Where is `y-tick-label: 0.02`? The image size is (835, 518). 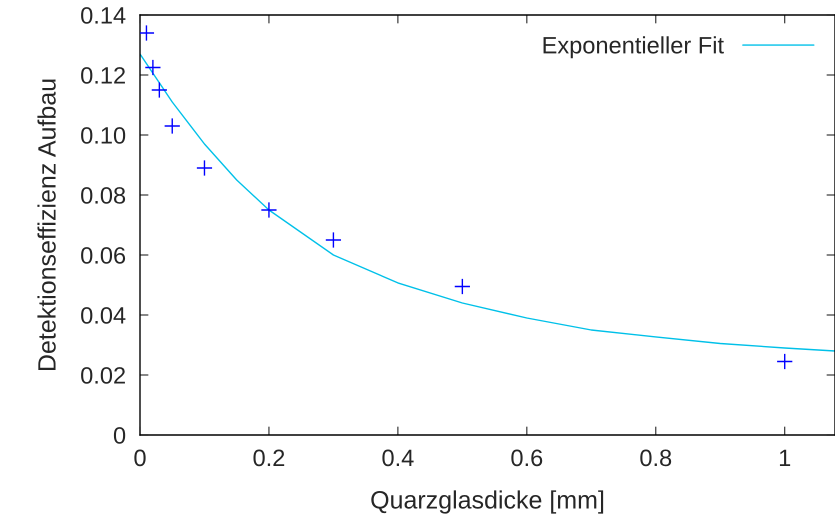 y-tick-label: 0.02 is located at coordinates (103, 375).